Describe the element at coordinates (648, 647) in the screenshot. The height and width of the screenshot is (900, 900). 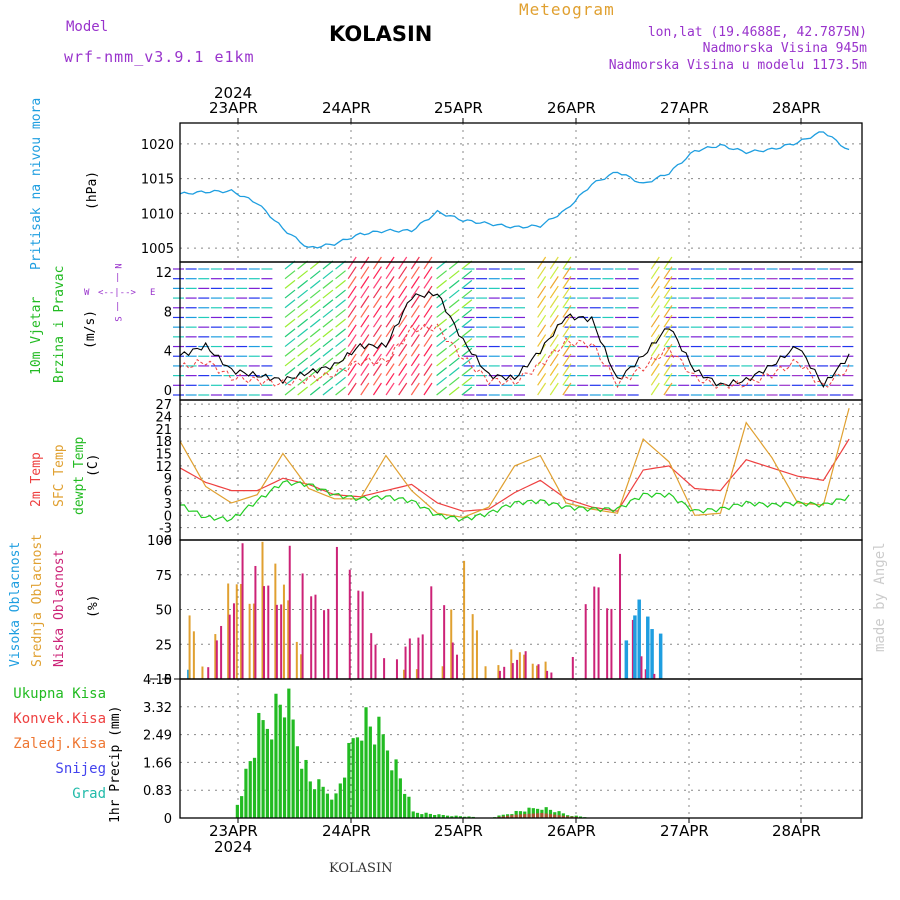
I see `high-cloud-bar` at that location.